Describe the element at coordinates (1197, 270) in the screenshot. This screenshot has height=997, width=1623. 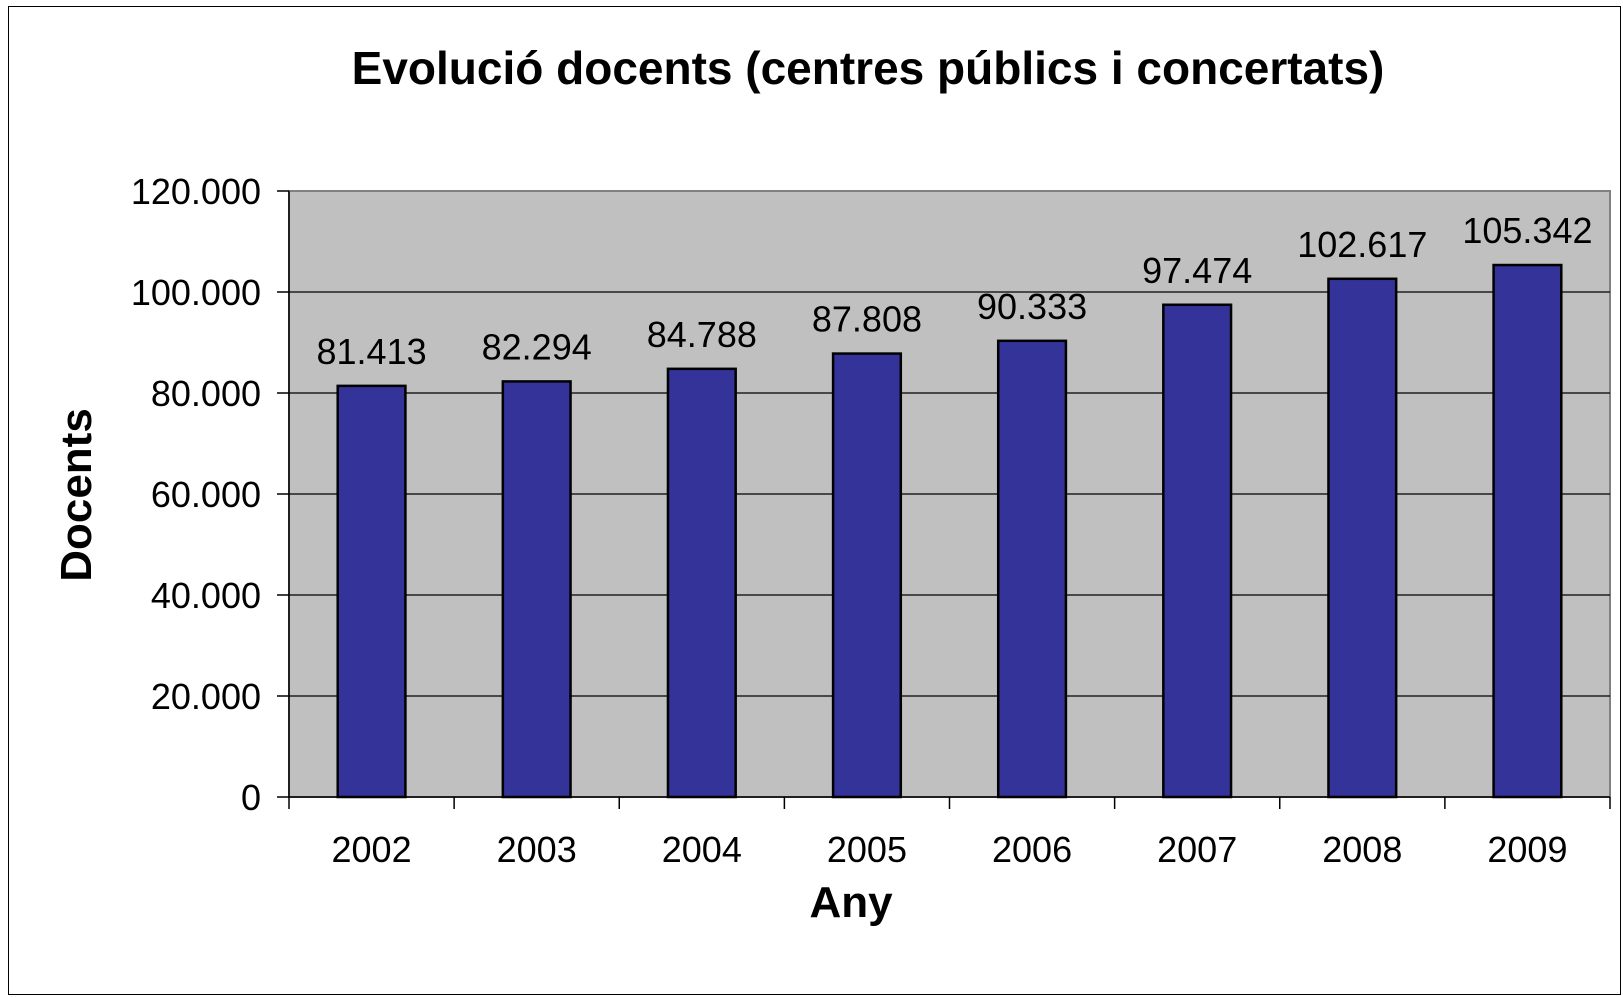
I see `data-label-2007: 97.474` at that location.